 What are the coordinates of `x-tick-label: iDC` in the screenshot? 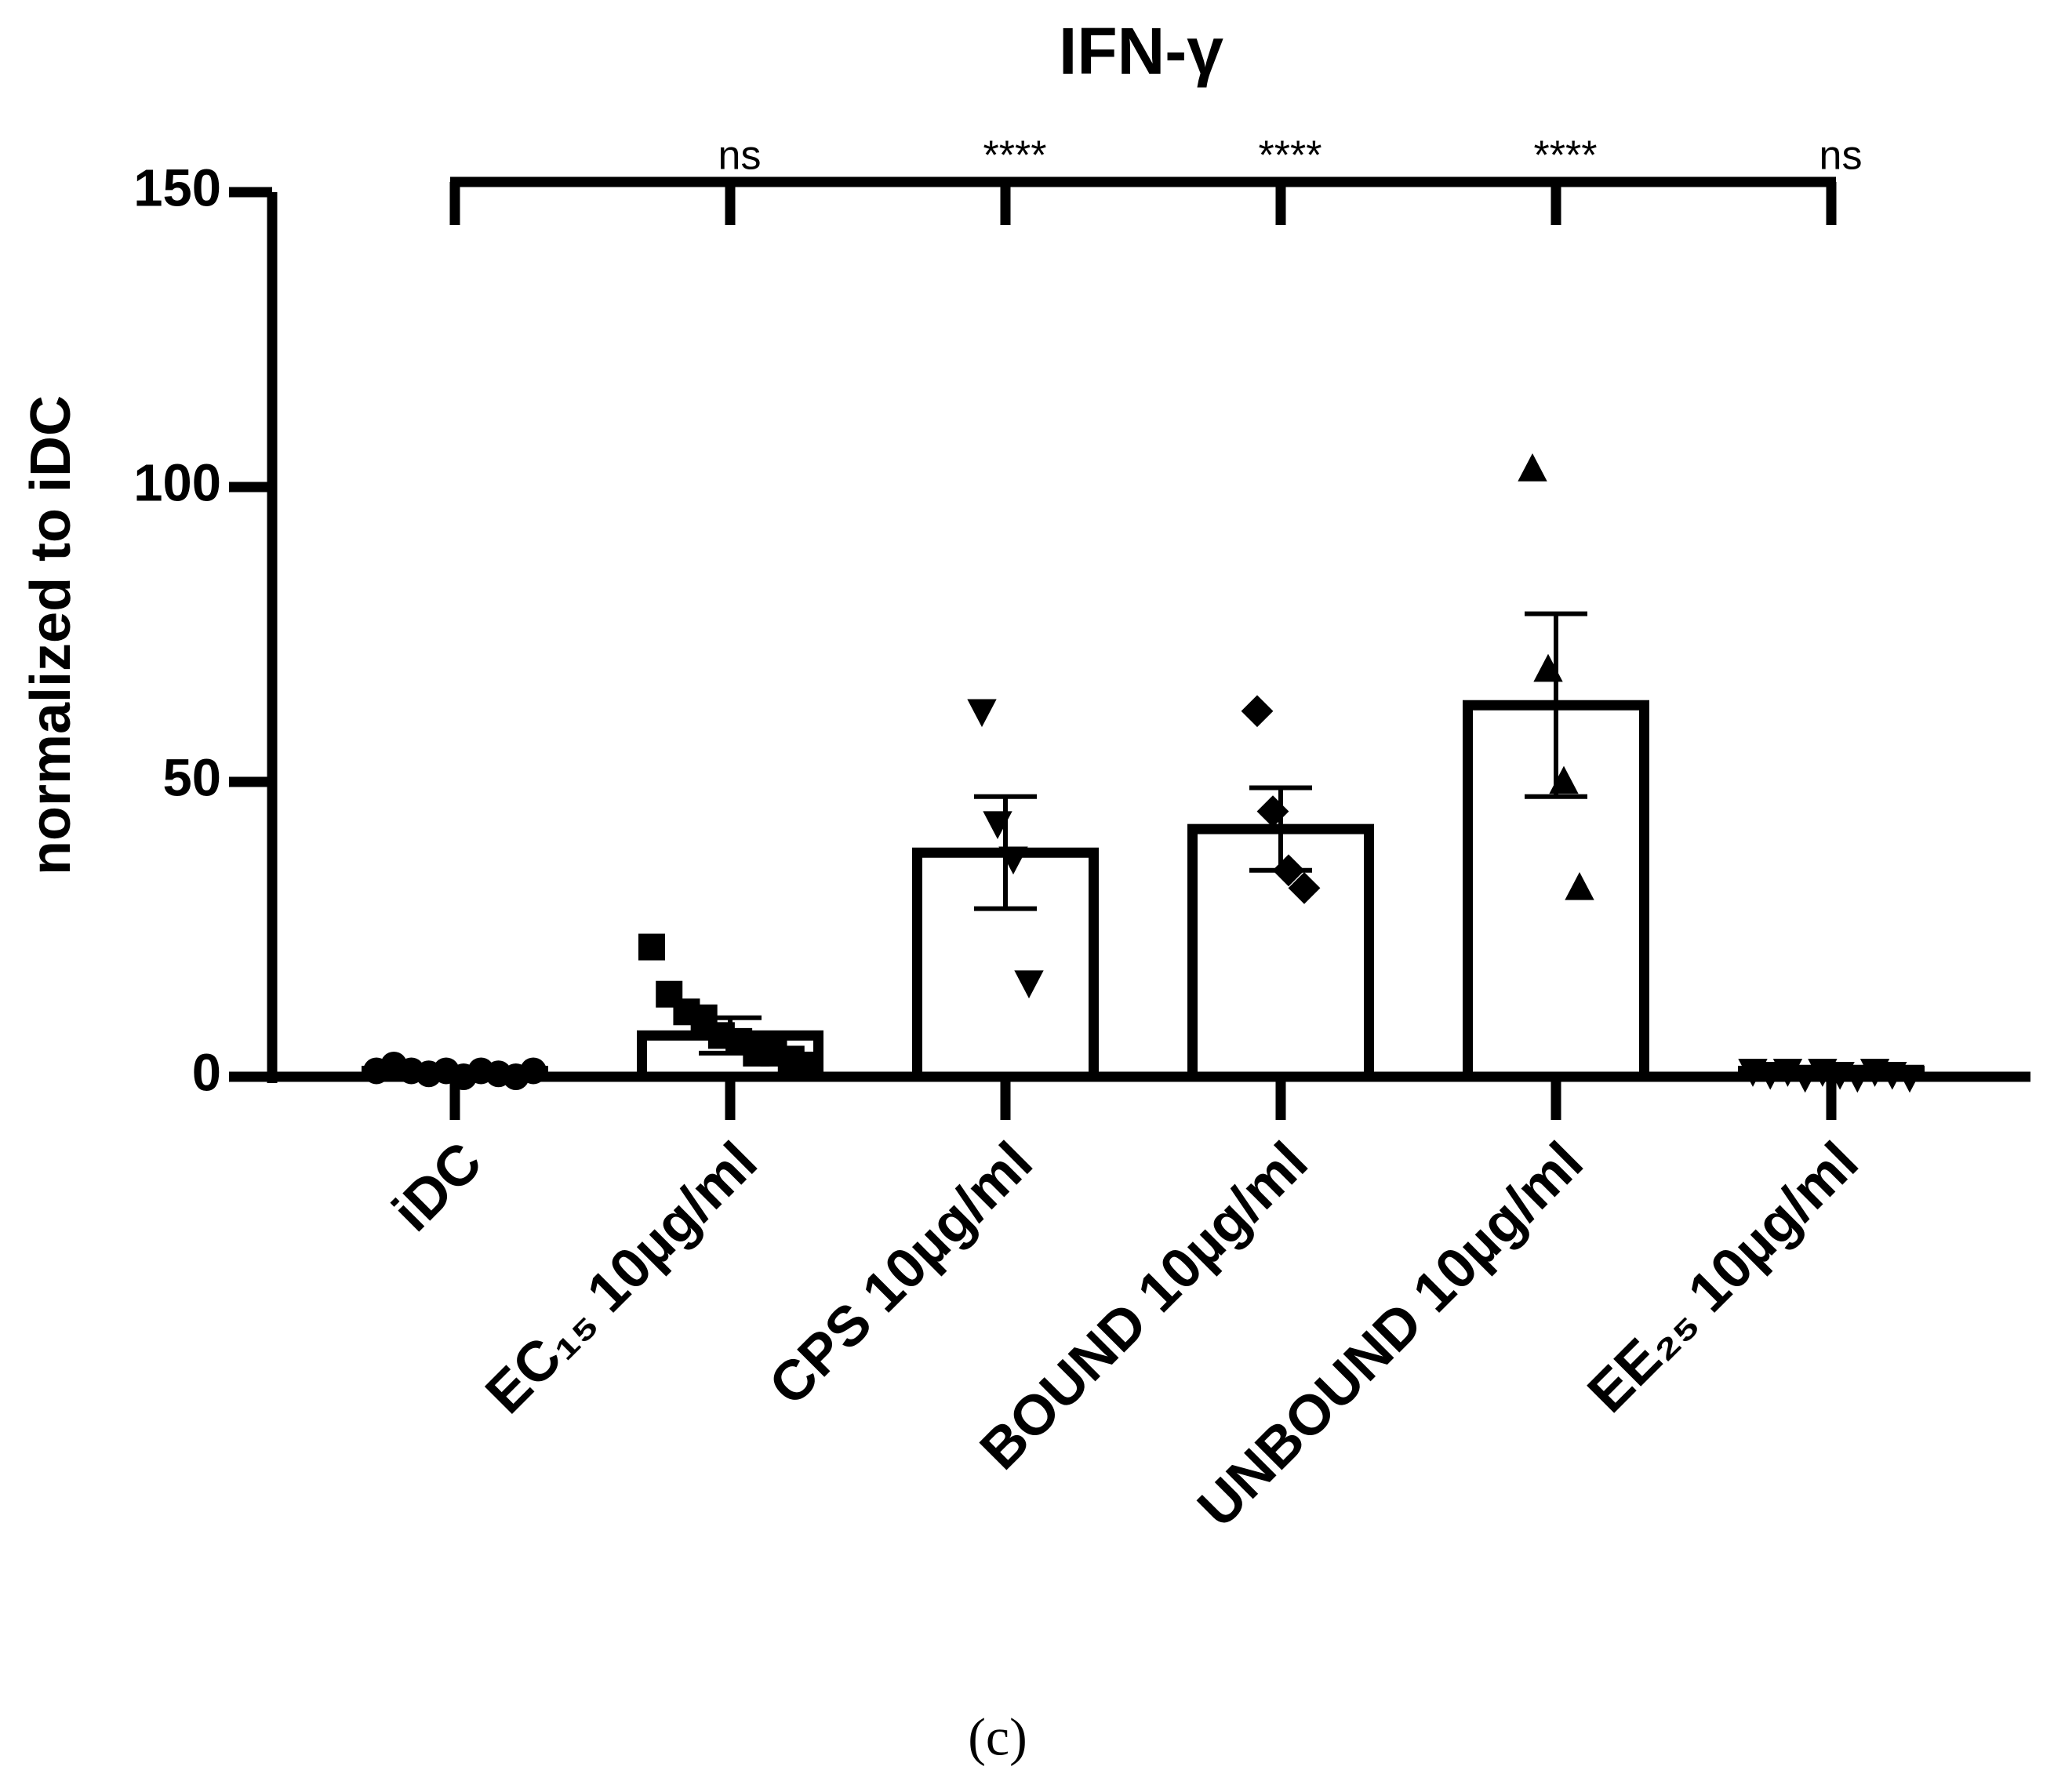 It's located at (438, 1186).